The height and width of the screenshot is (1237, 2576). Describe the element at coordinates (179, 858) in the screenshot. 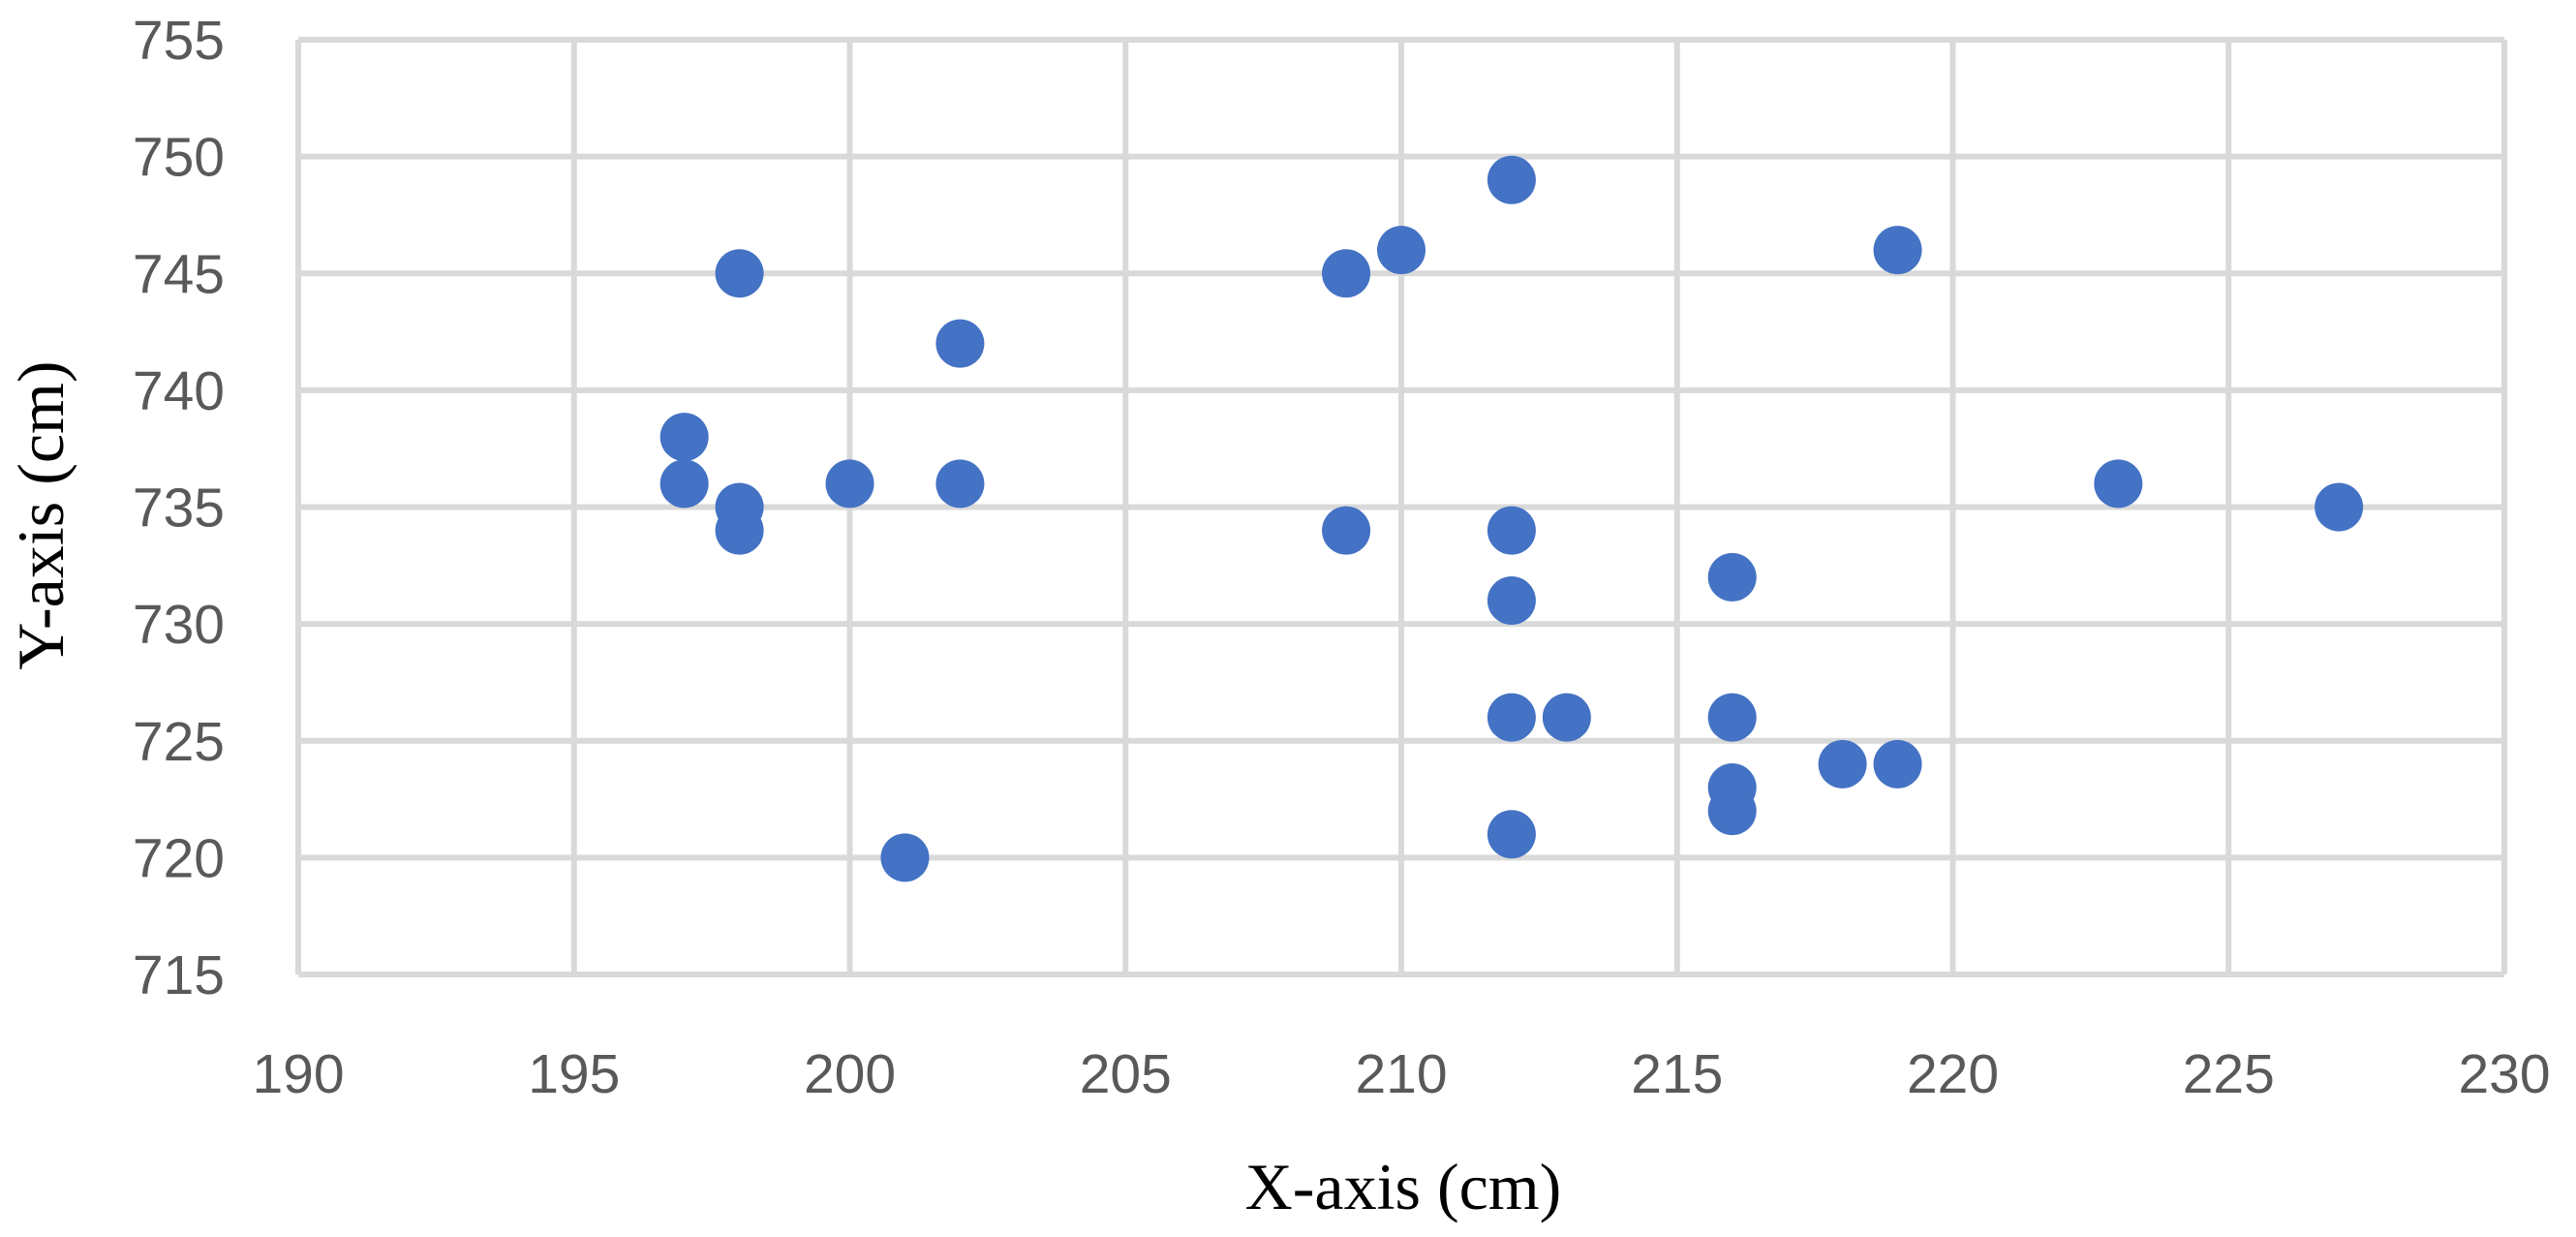

I see `y-tick-label: 720` at that location.